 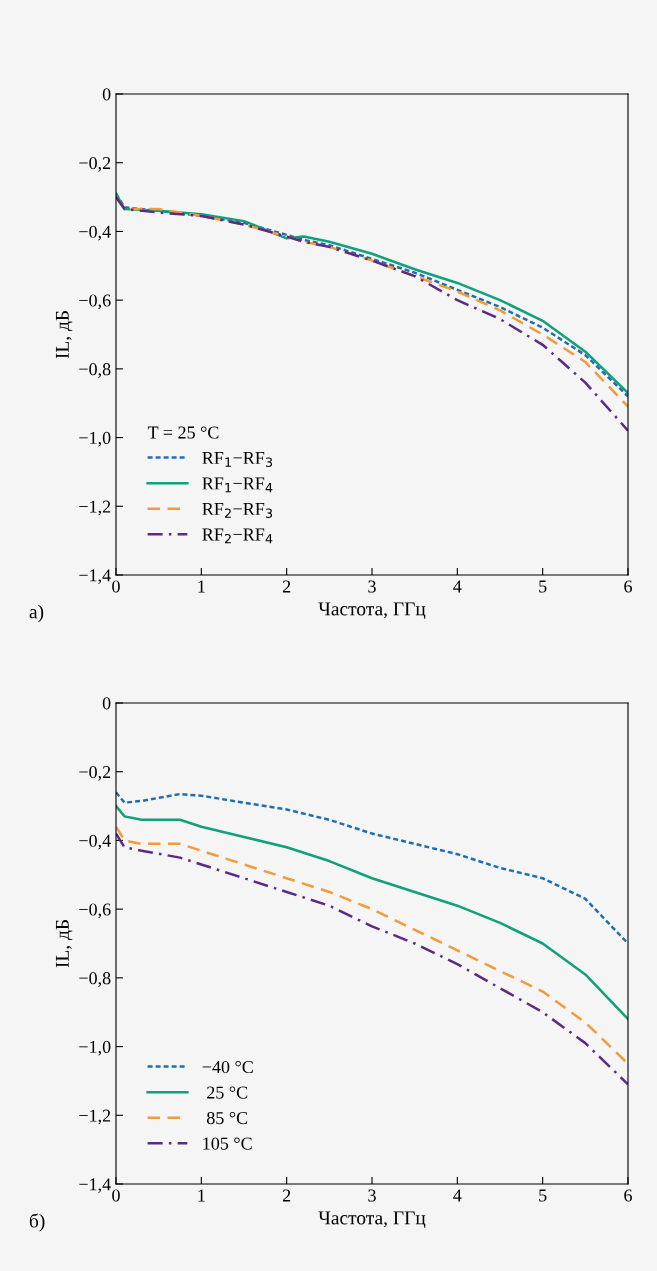 What do you see at coordinates (237, 485) in the screenshot?
I see `legend-label: RF$_{1}$−RF$_{4}$` at bounding box center [237, 485].